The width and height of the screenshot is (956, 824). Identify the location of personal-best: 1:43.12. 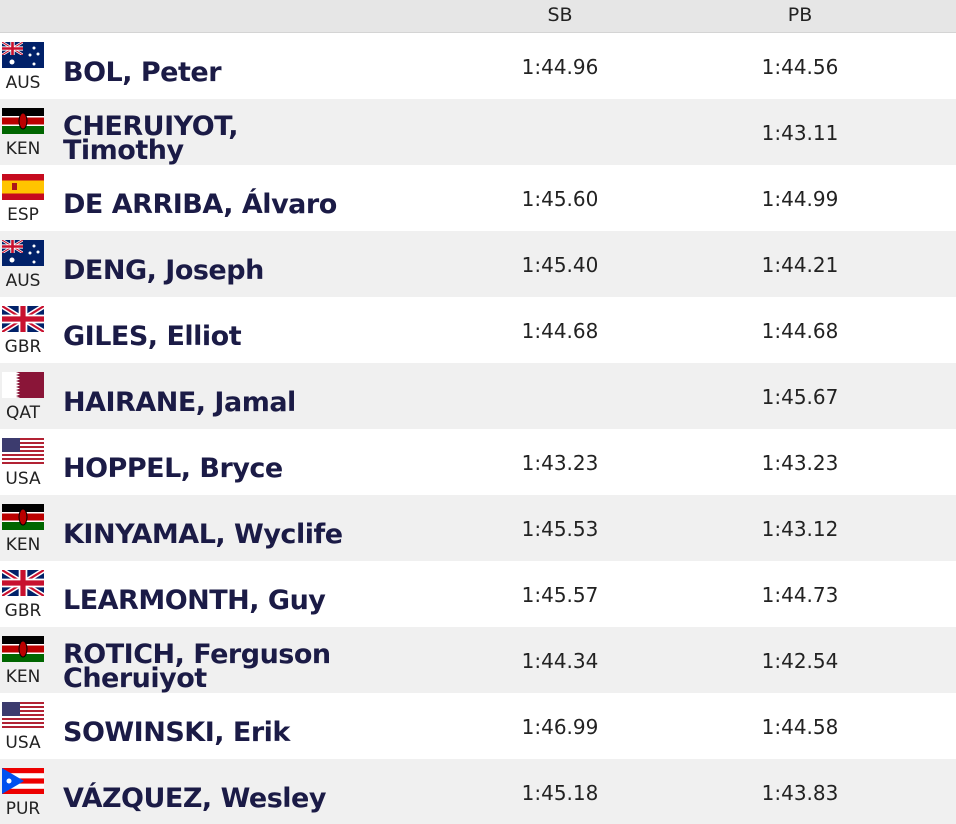
(800, 529).